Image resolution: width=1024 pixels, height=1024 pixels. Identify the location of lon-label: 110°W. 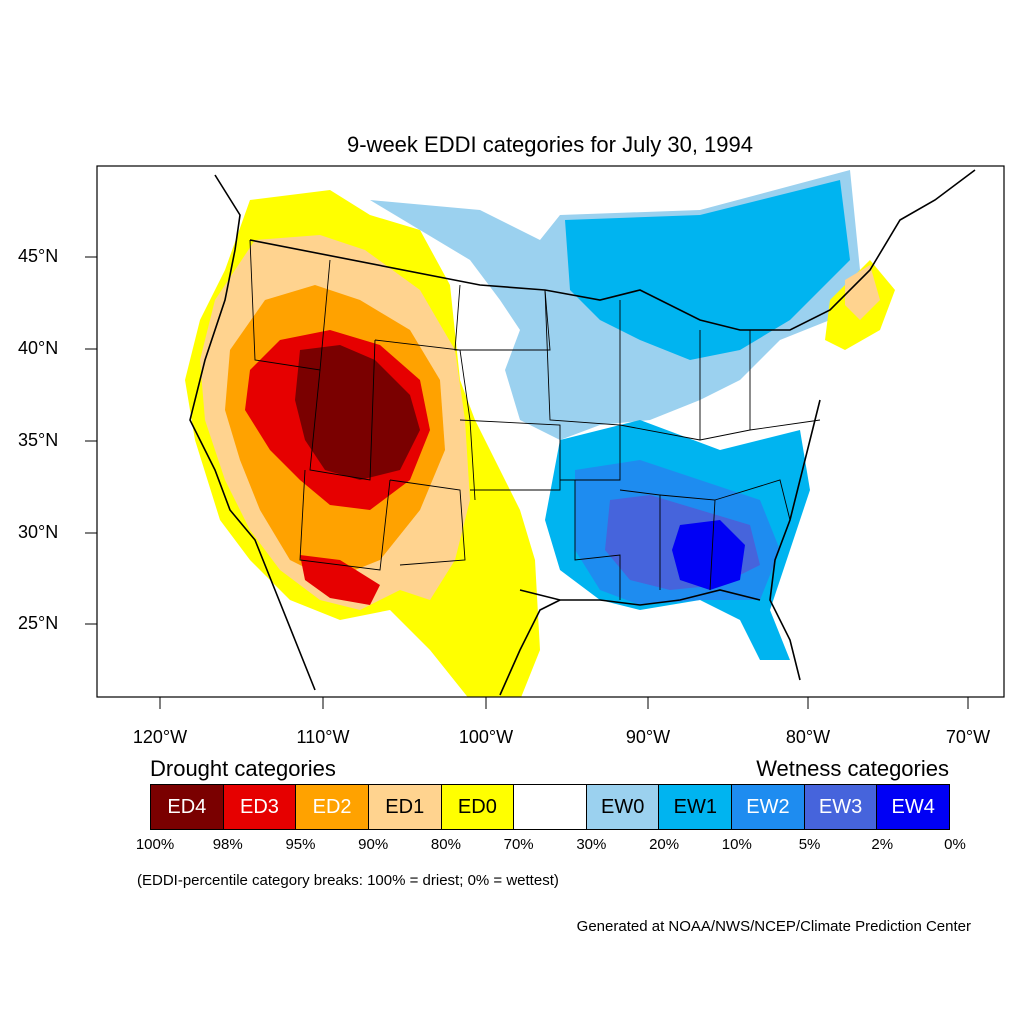
(323, 737).